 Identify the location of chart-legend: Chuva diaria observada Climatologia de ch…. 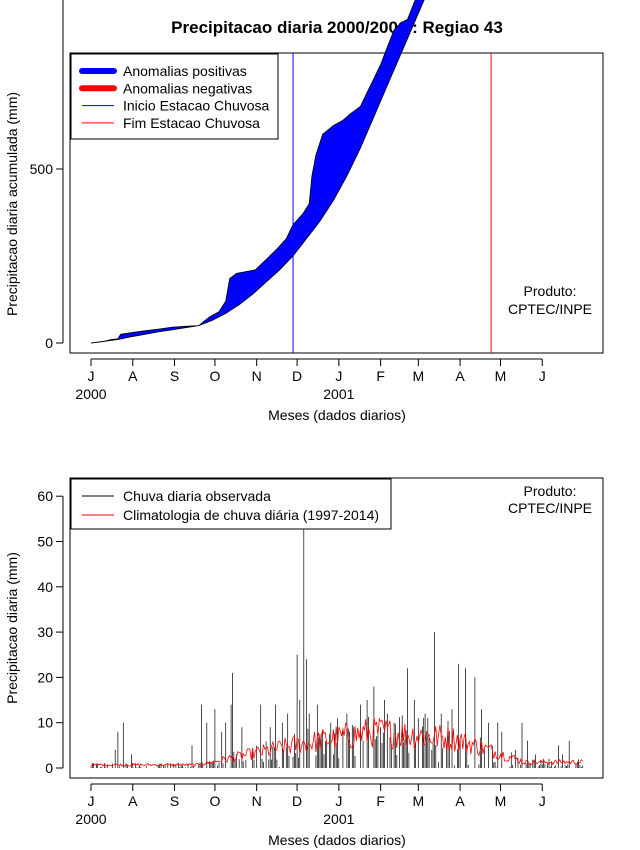
(231, 504).